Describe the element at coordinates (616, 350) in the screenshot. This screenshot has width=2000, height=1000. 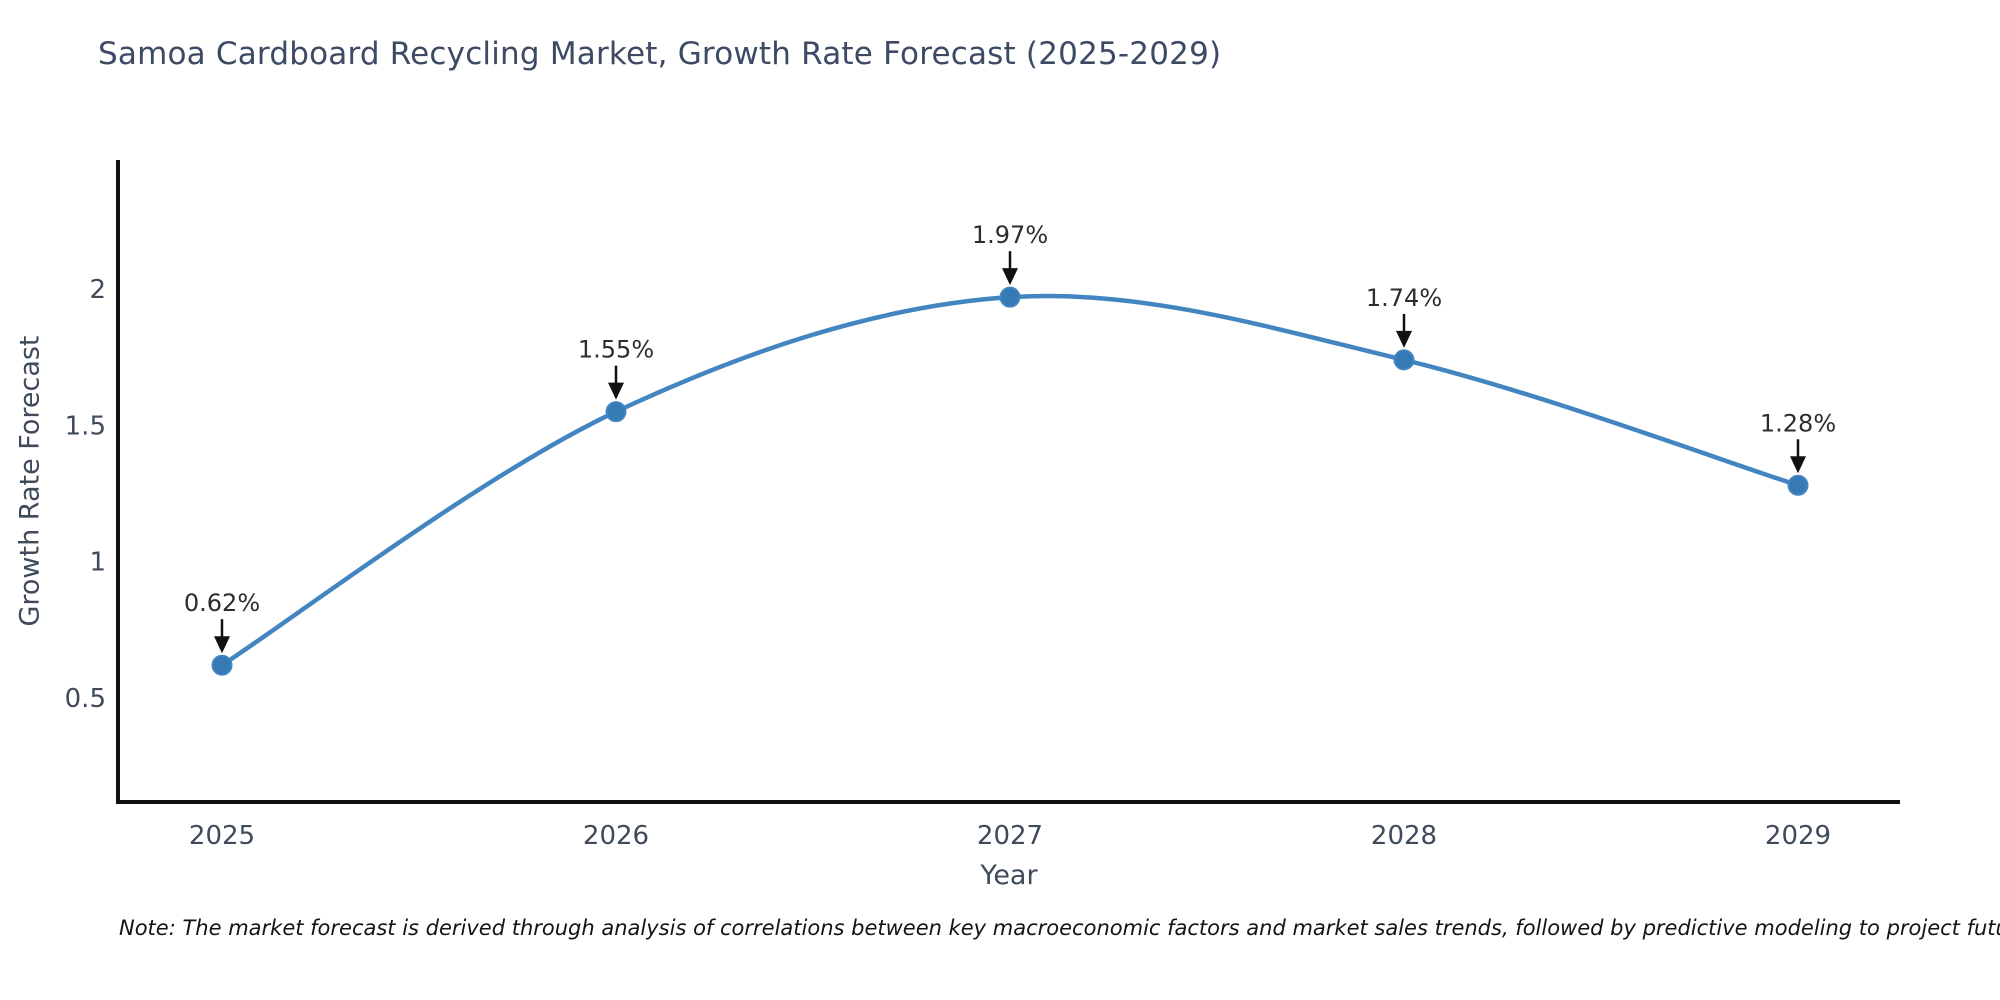
I see `data-point-label: 1.55%` at that location.